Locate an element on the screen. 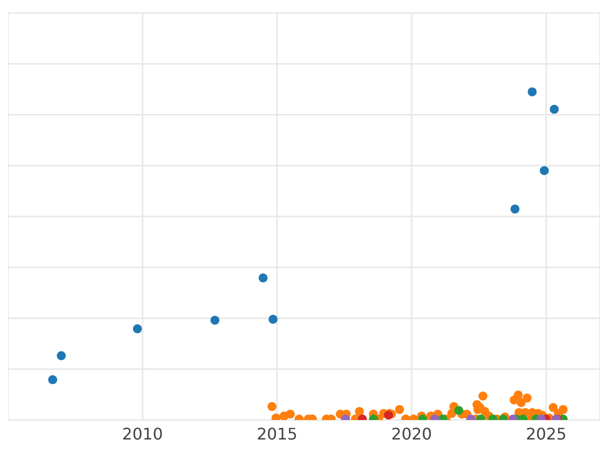 The width and height of the screenshot is (600, 450). x-tick-label: 2015 is located at coordinates (277, 434).